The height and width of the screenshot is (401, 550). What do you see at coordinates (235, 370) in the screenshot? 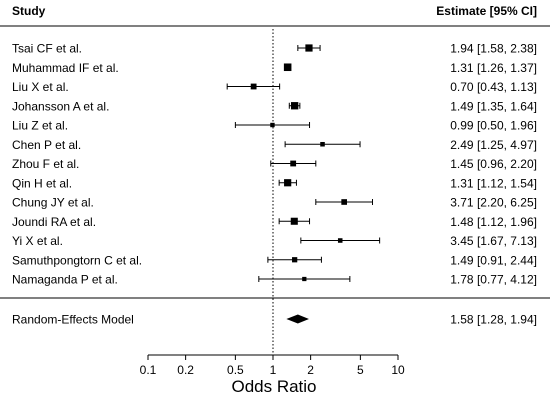
I see `x-tick-label: 0.5` at bounding box center [235, 370].